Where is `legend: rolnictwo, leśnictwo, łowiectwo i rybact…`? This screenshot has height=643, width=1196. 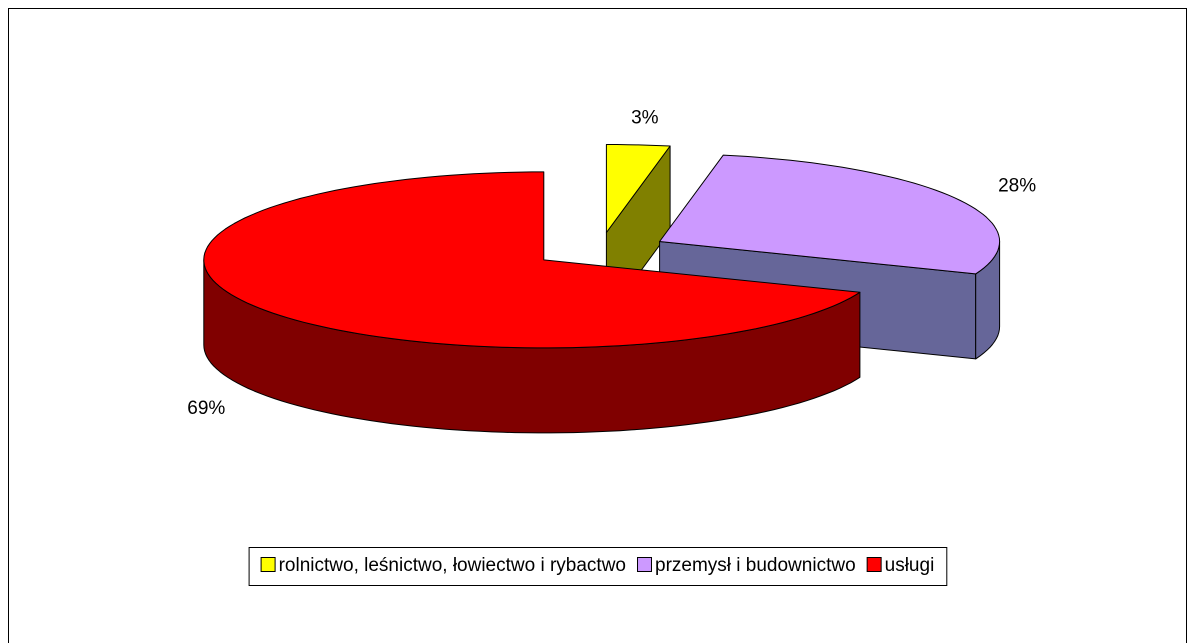
legend: rolnictwo, leśnictwo, łowiectwo i rybact… is located at coordinates (597, 565).